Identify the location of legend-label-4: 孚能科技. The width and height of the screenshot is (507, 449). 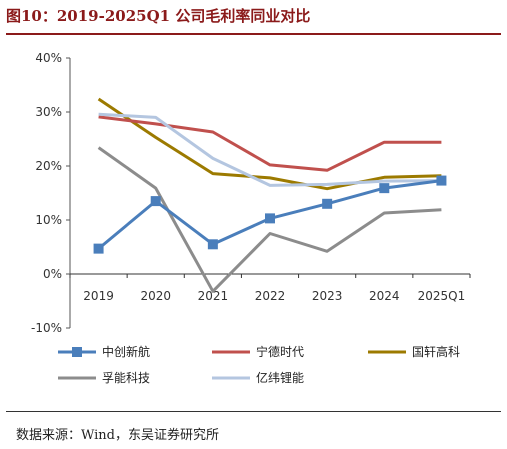
(126, 378).